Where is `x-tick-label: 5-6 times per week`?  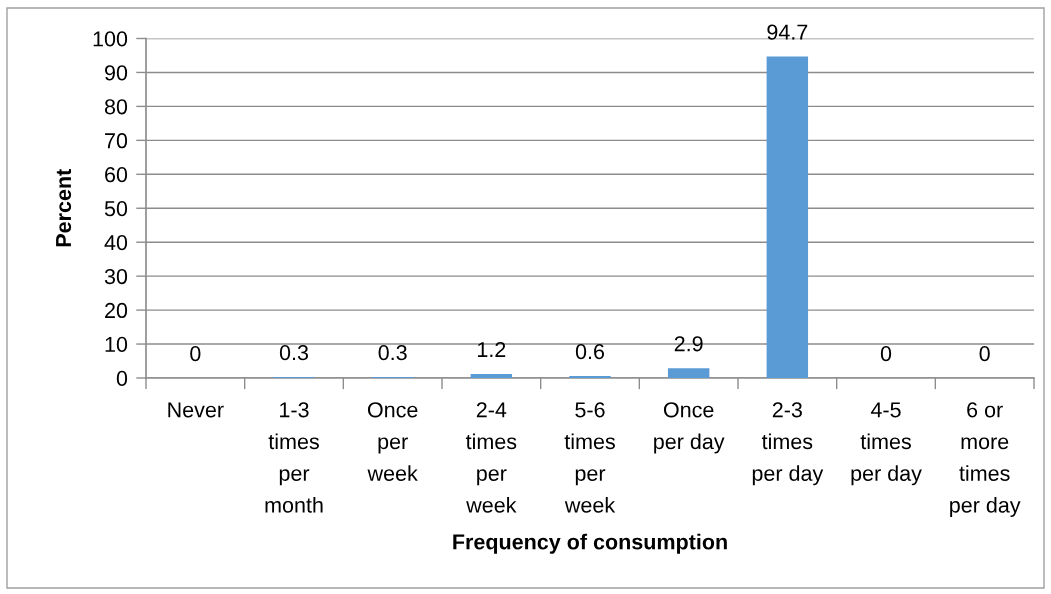
x-tick-label: 5-6 times per week is located at coordinates (590, 457).